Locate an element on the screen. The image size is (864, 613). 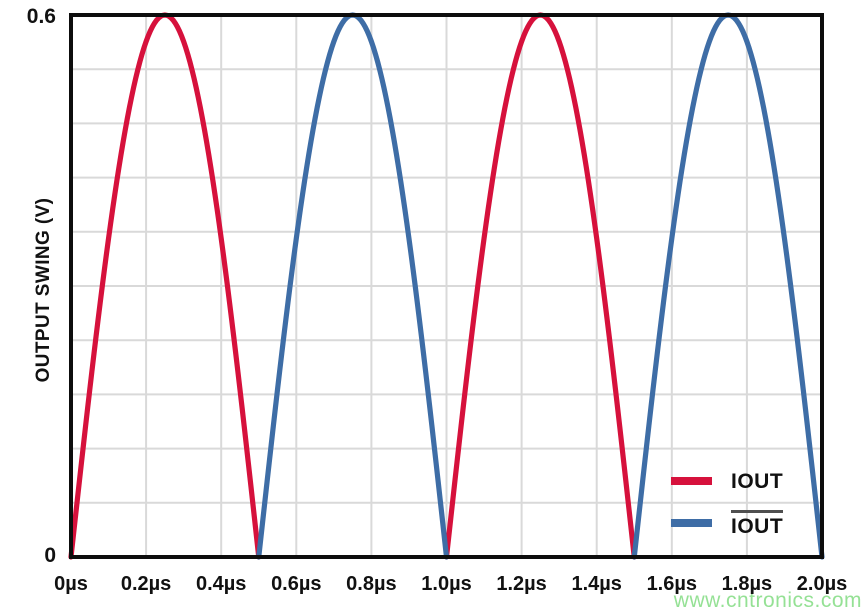
x-tick-label: 1.8µs is located at coordinates (747, 584).